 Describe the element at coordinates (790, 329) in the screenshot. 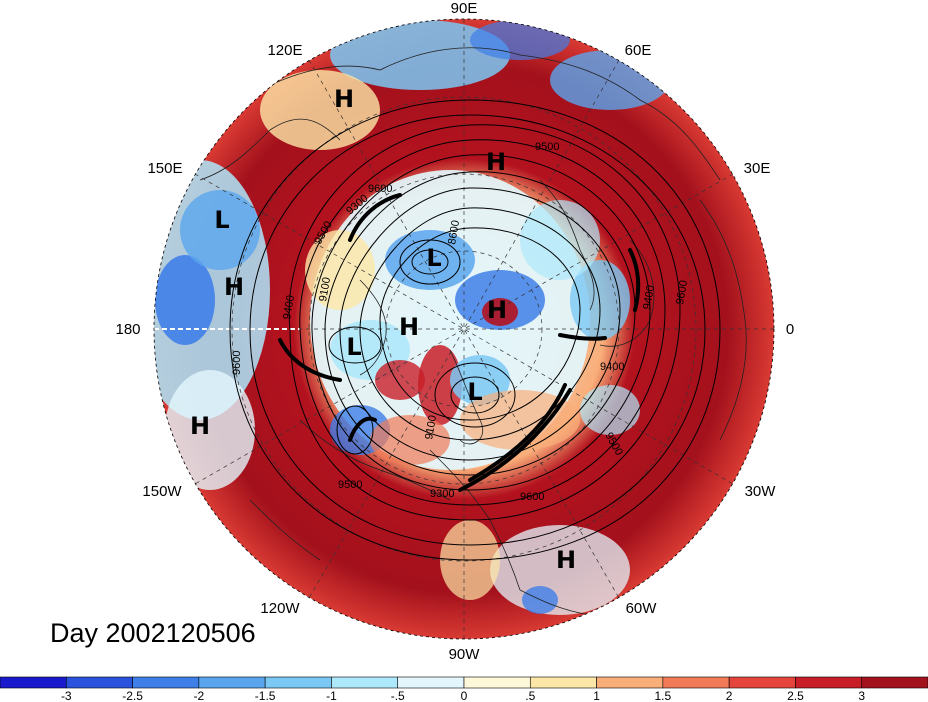

I see `lon-label-0: 0` at that location.